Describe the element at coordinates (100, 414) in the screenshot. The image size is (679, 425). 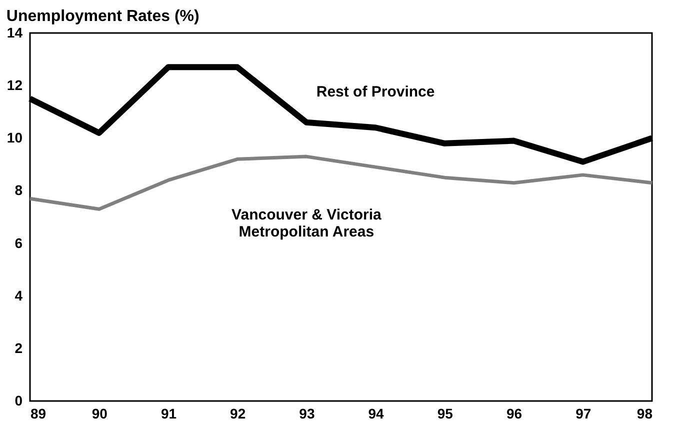
I see `x-tick-label: 90` at that location.